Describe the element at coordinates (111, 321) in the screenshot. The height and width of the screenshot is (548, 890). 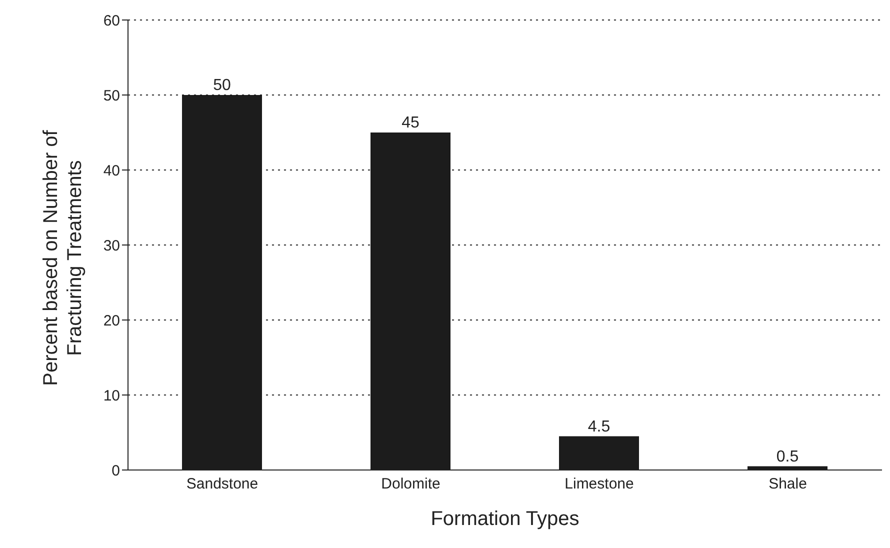
I see `y-tick-label: 20` at that location.